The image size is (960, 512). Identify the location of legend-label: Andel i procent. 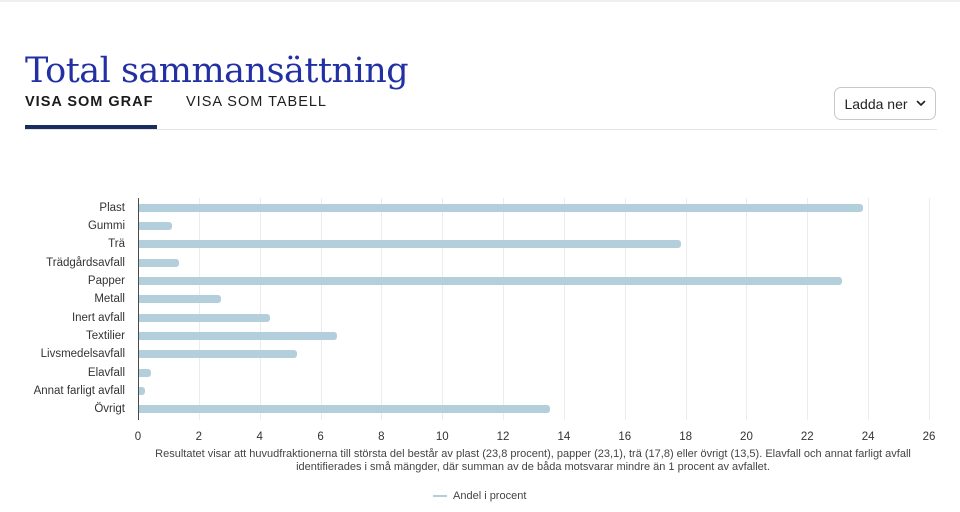
(490, 496).